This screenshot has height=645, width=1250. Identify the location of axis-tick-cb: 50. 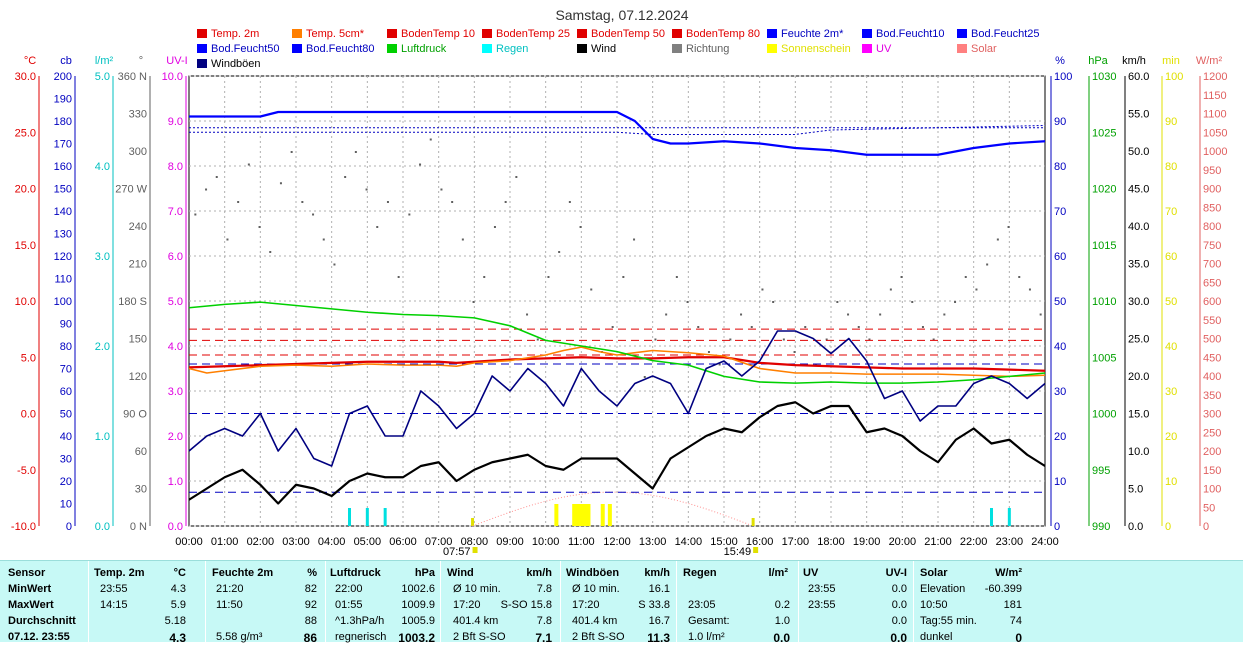
(66, 415).